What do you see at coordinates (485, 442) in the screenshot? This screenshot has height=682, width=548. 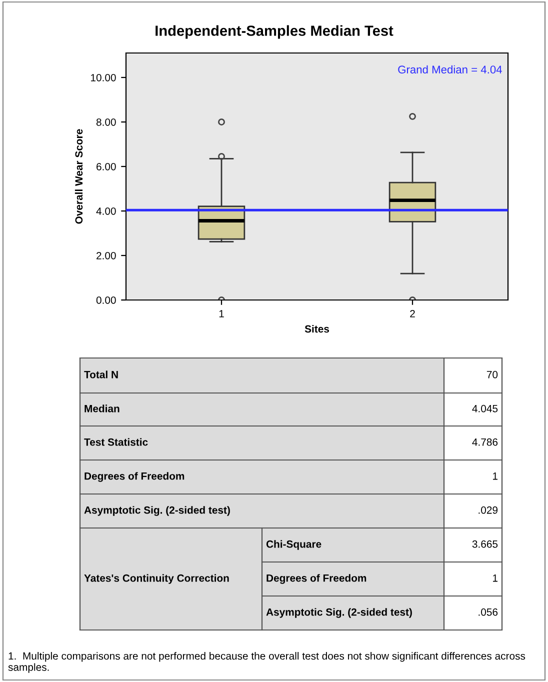 I see `text: 4.786` at bounding box center [485, 442].